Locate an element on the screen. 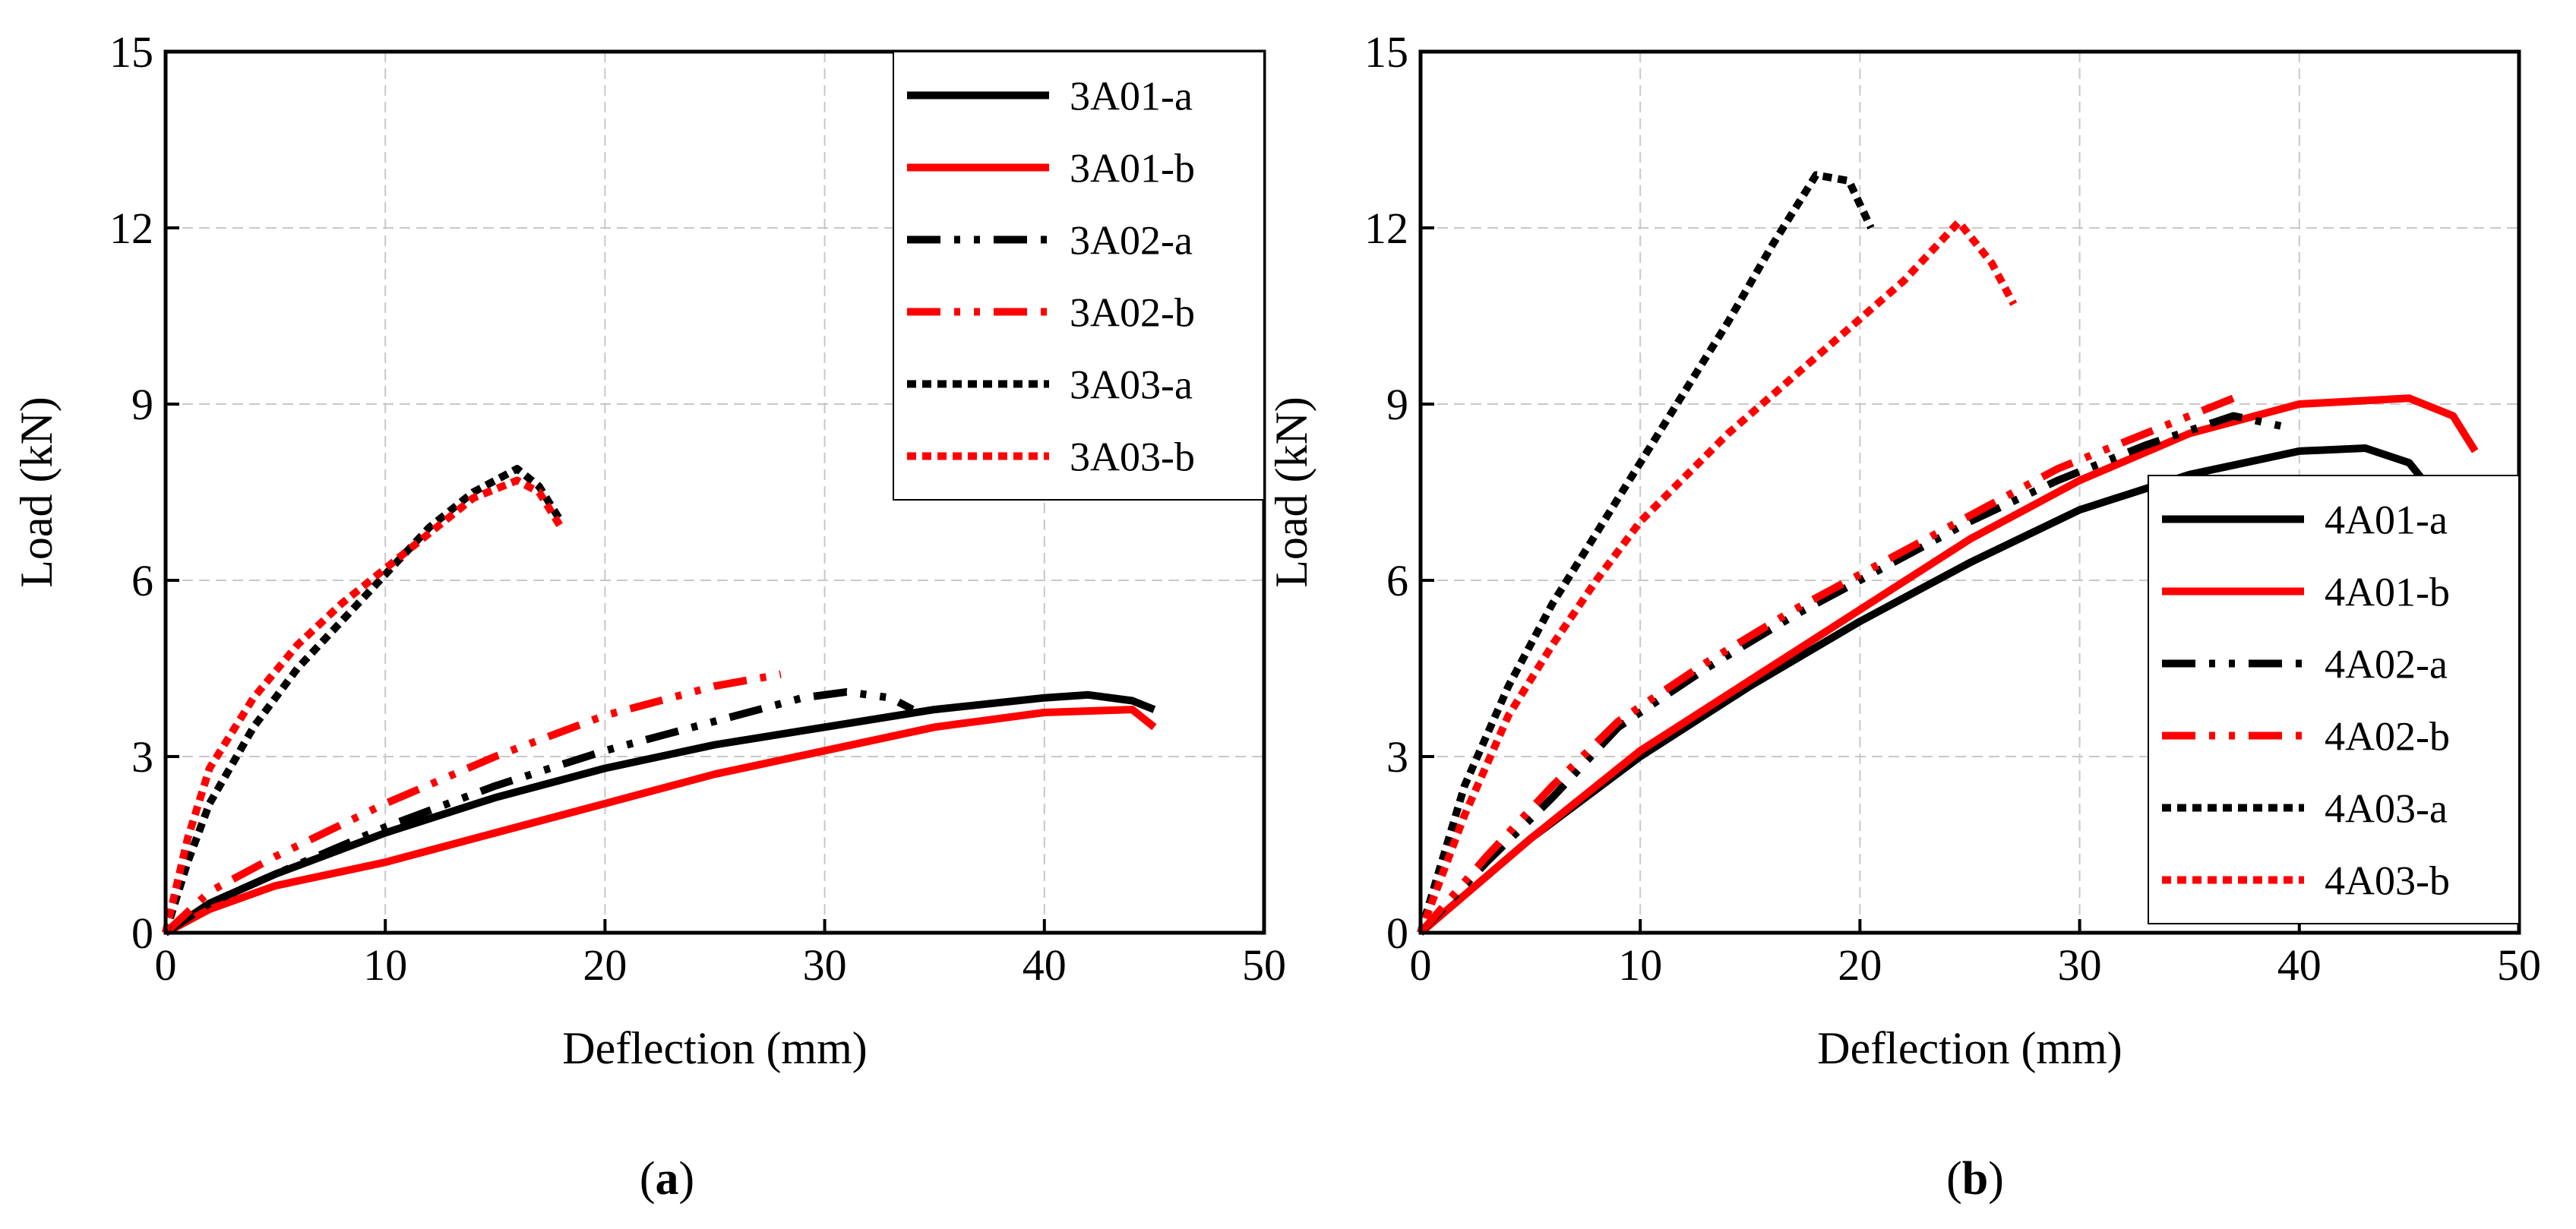  series-line-4A02-a is located at coordinates (1854, 674).